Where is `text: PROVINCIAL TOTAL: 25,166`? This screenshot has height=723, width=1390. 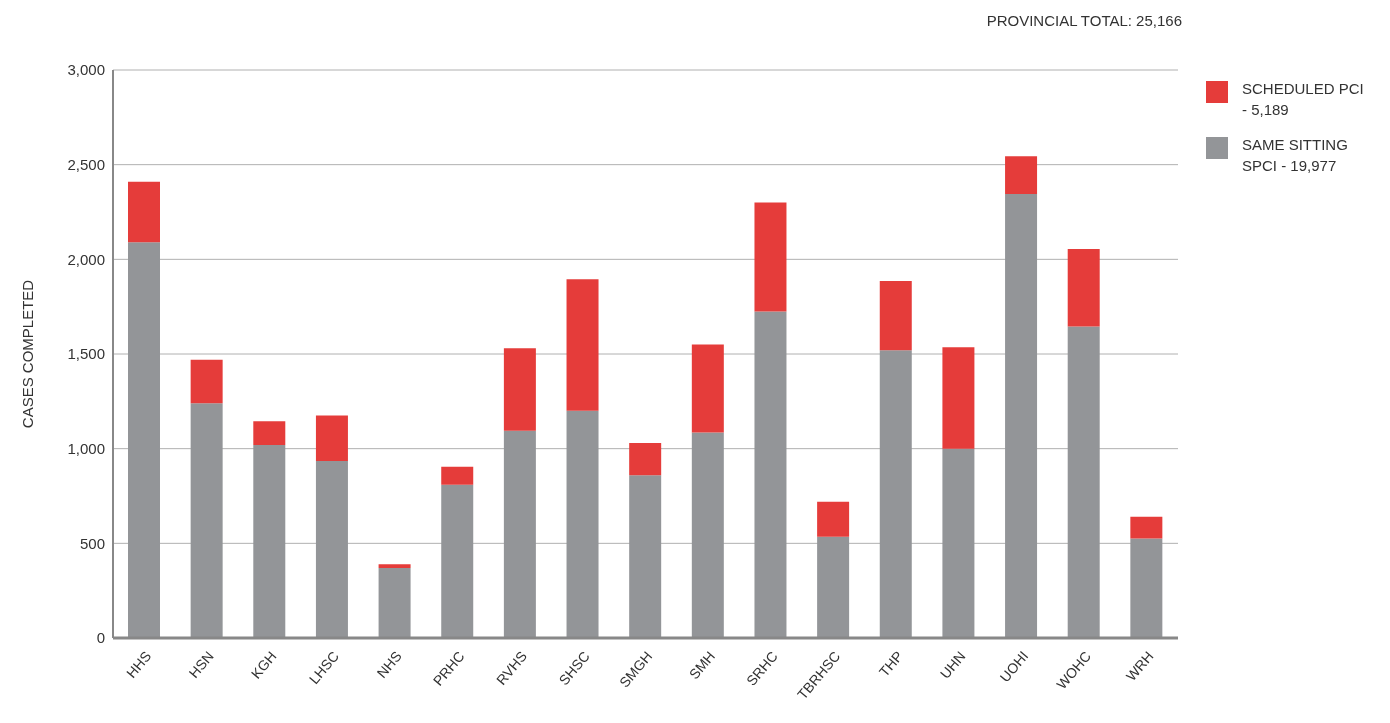
text: PROVINCIAL TOTAL: 25,166 is located at coordinates (1084, 20).